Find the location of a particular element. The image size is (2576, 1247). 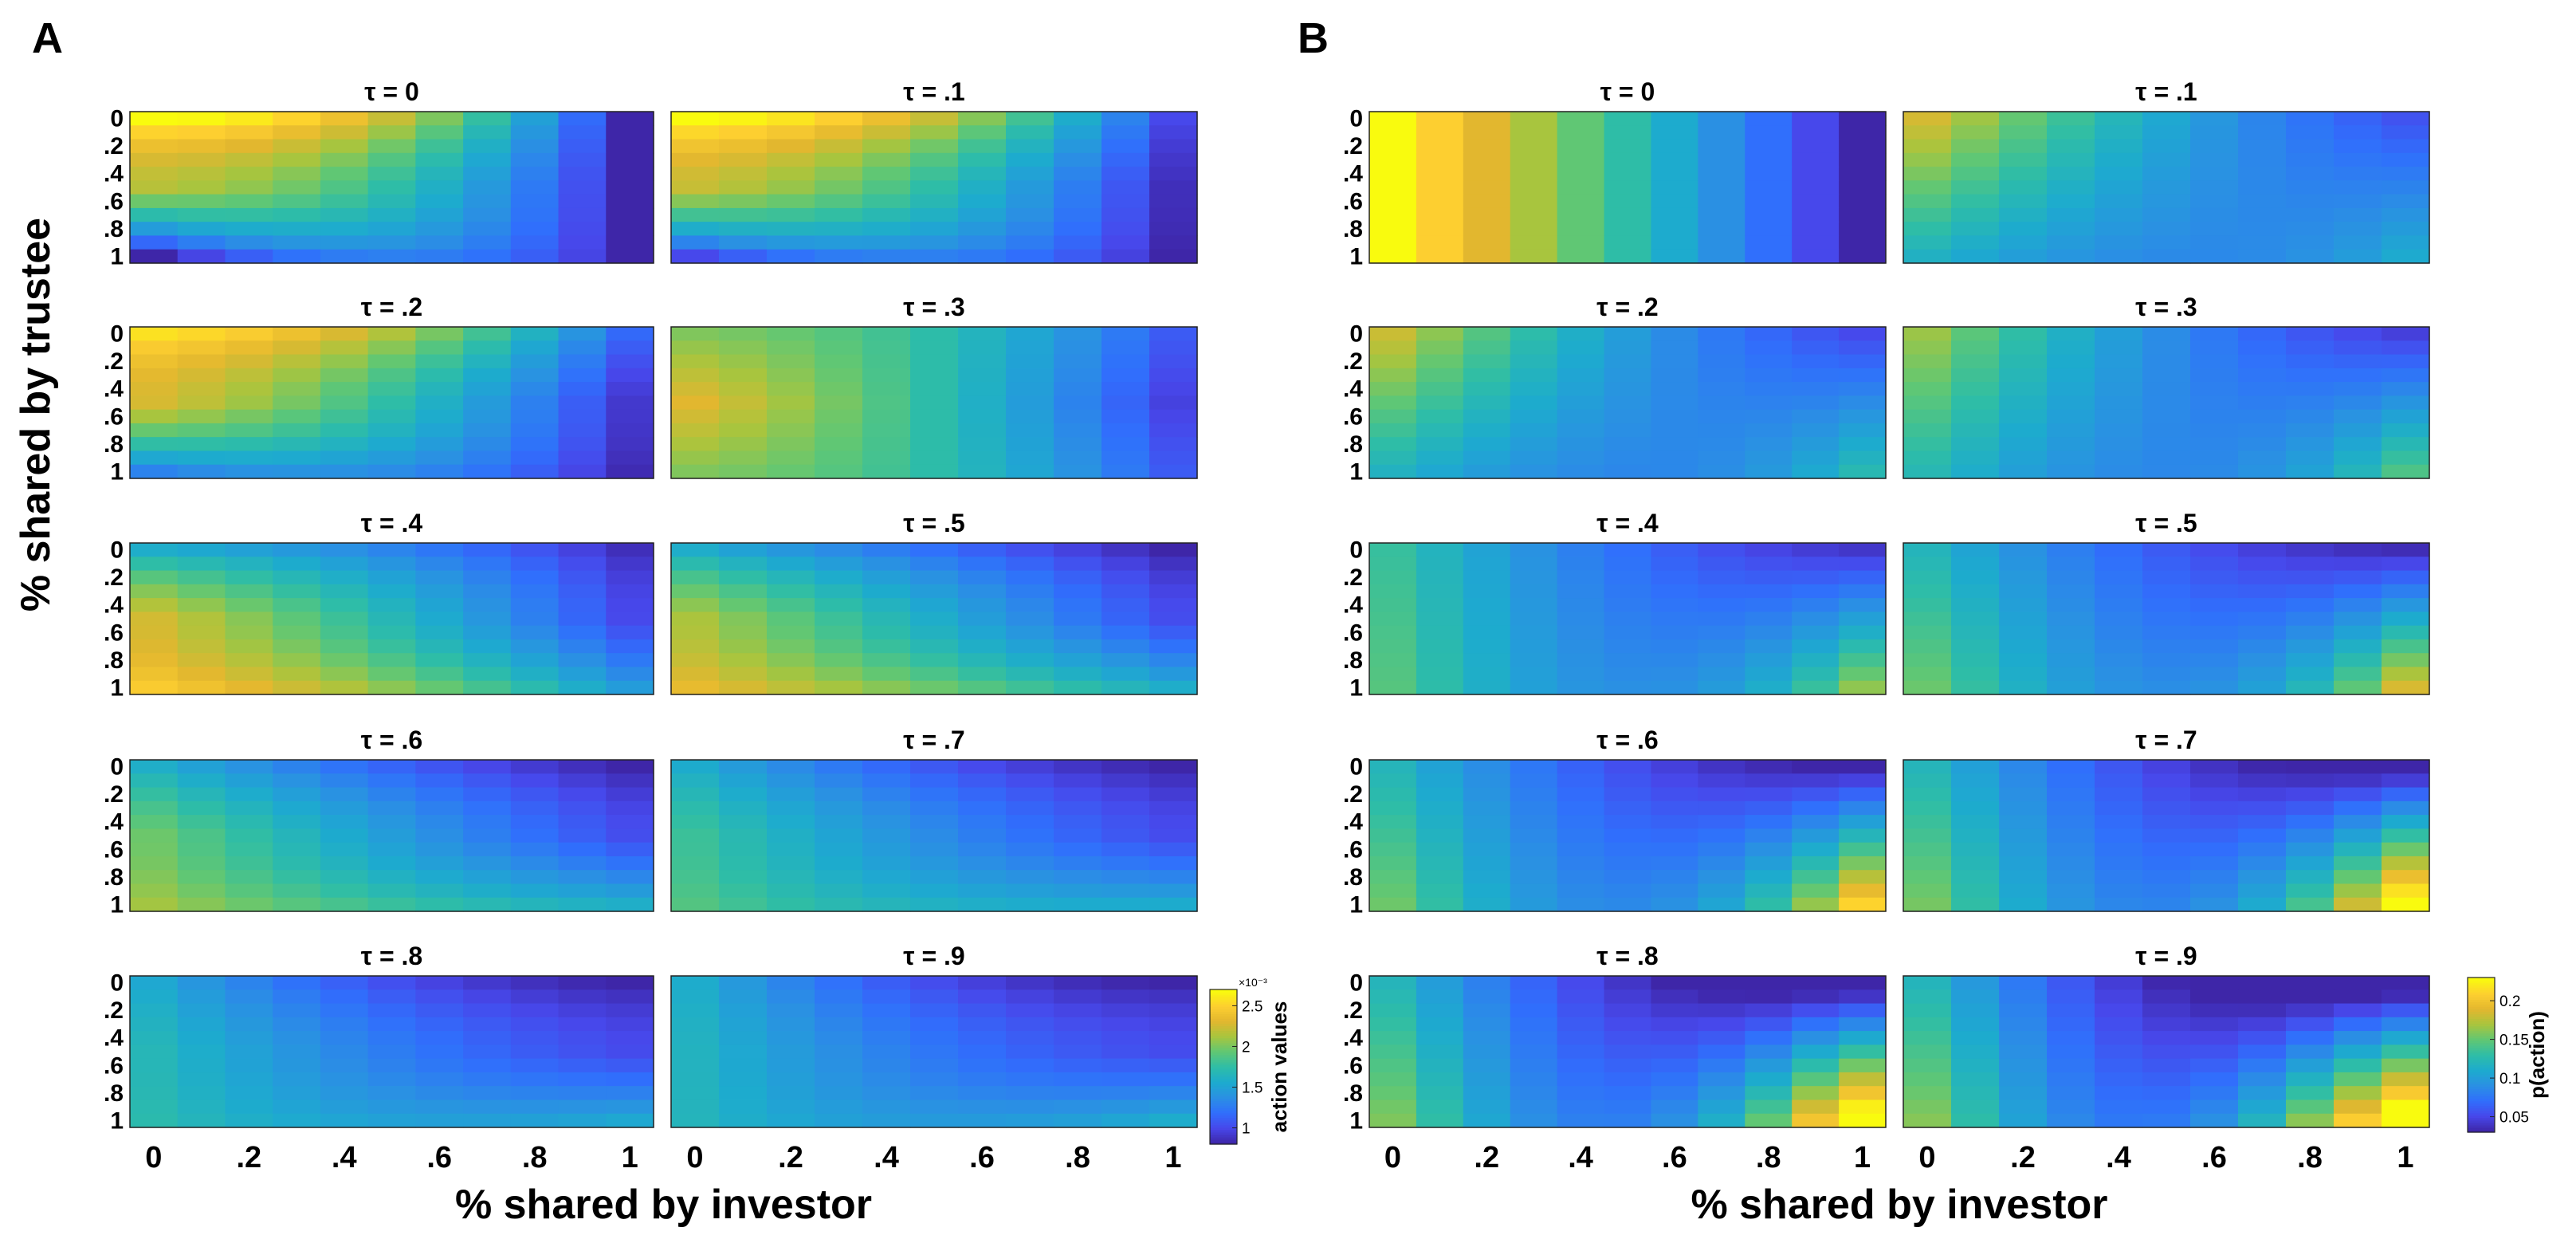

subplot-frame is located at coordinates (1627, 187).